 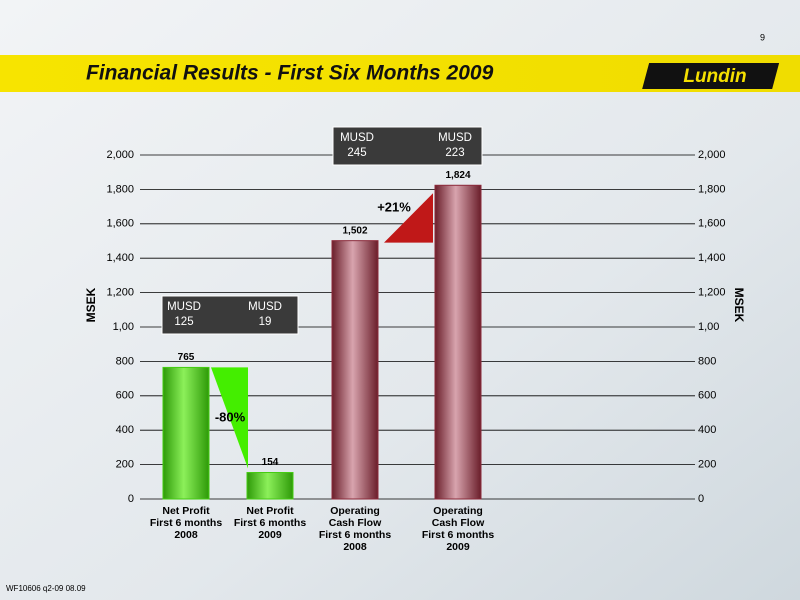 I want to click on y2-tick-label: 1,00, so click(x=708, y=327).